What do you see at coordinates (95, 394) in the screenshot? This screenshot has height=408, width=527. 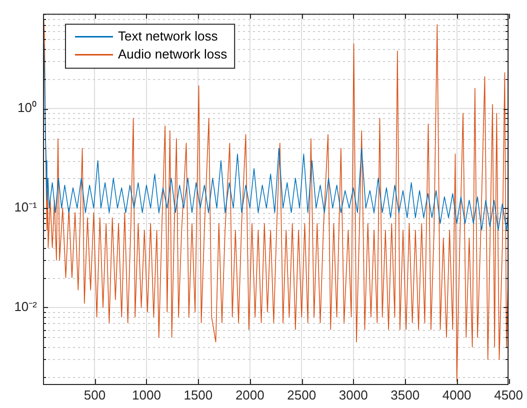 I see `x-tick-label: 500` at bounding box center [95, 394].